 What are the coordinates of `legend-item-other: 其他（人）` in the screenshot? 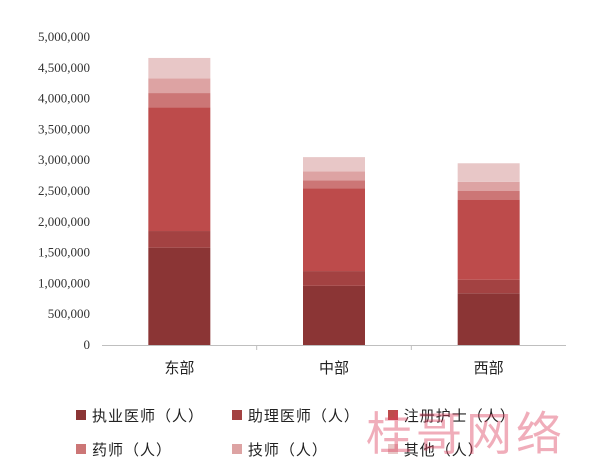 It's located at (451, 449).